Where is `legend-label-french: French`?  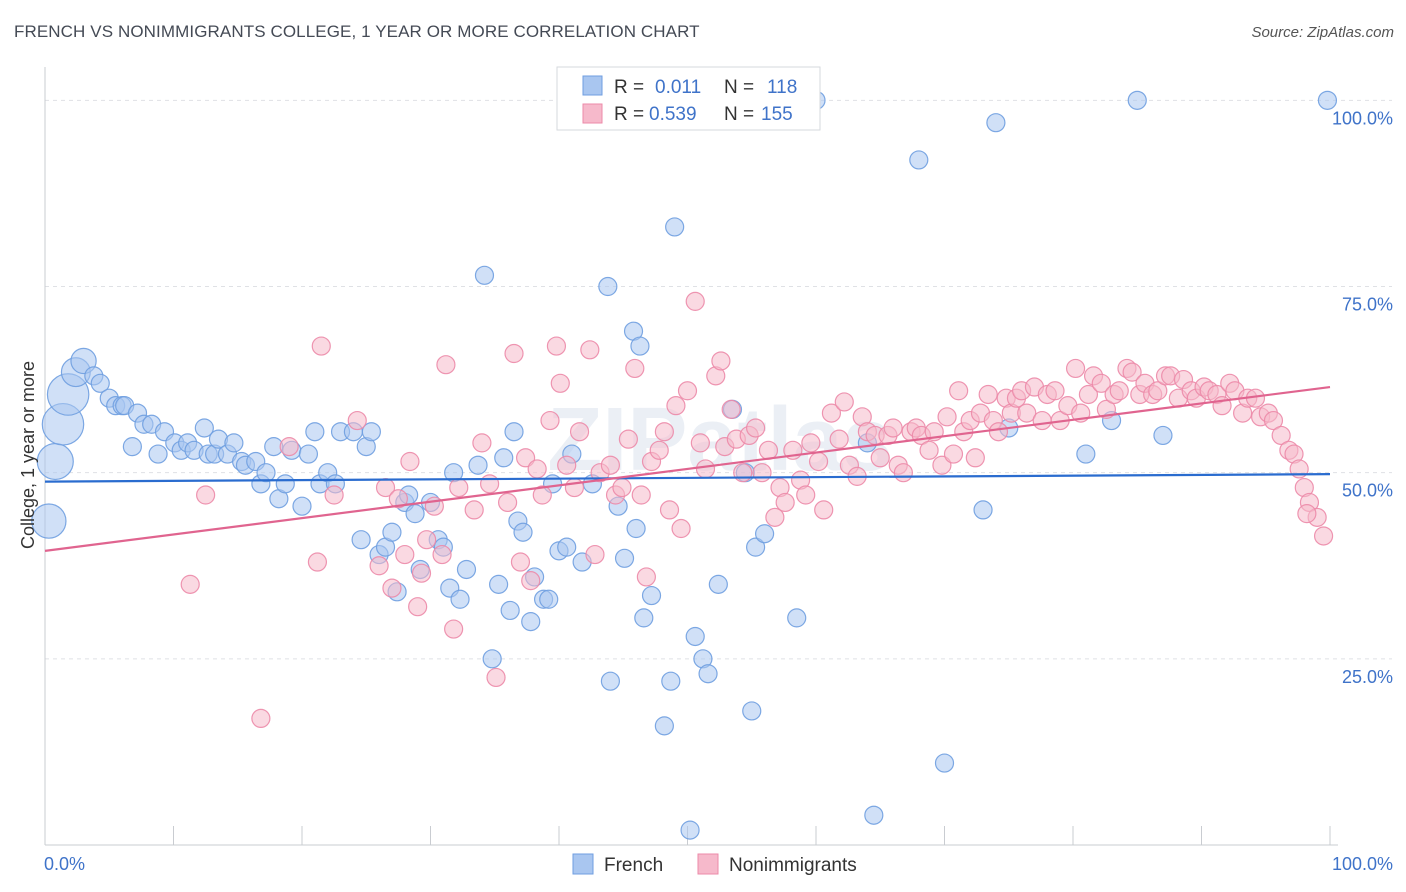 legend-label-french: French is located at coordinates (633, 865).